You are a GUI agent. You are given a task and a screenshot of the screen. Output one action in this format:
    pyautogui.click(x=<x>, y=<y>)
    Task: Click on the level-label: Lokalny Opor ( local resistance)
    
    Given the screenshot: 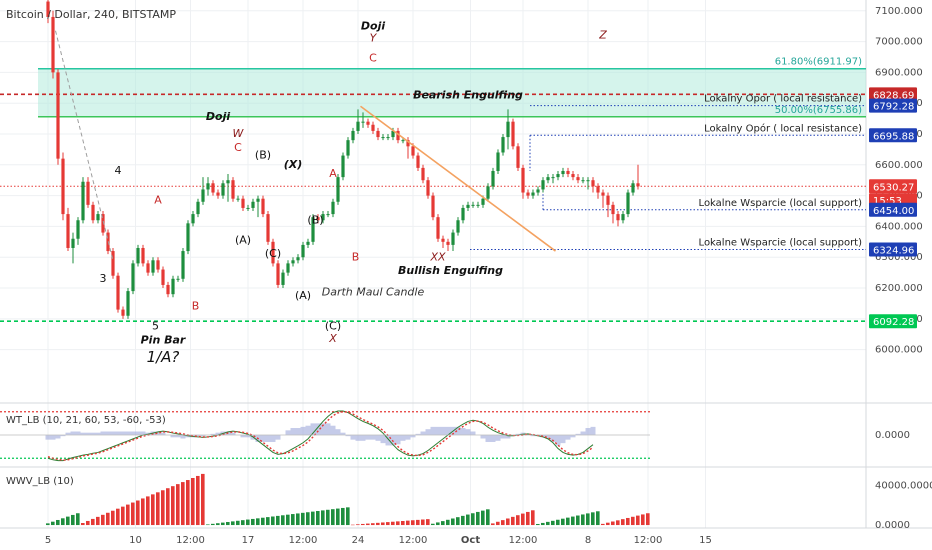 What is the action you would take?
    pyautogui.click(x=783, y=99)
    